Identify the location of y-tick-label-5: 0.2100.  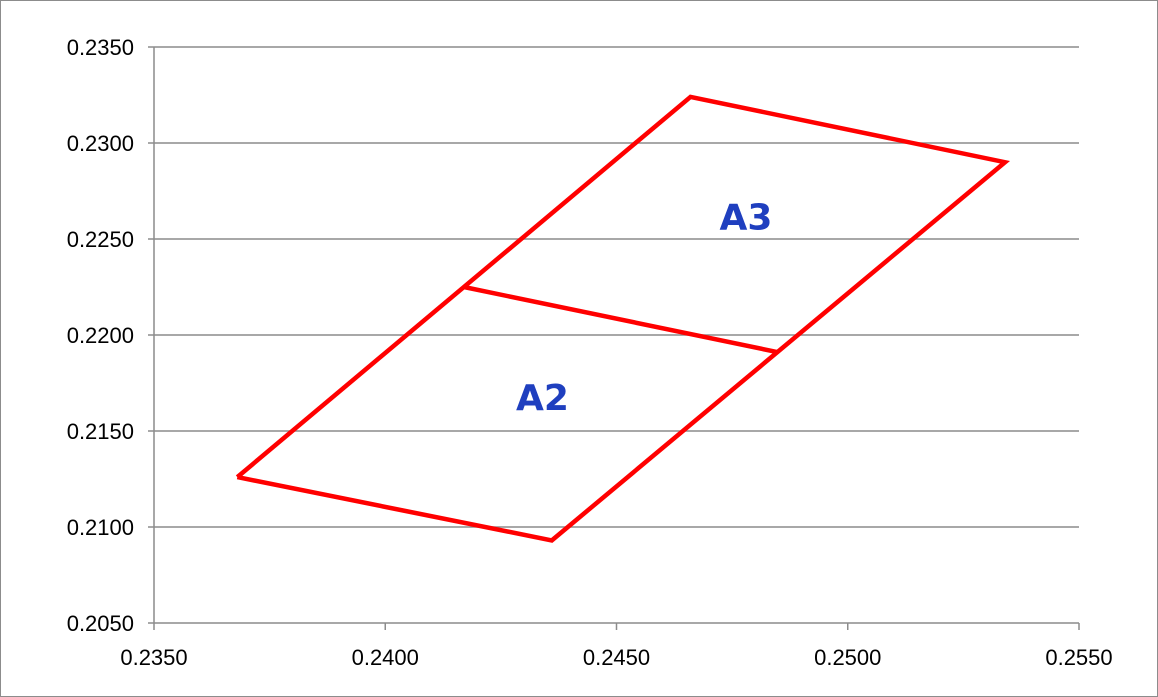
(100, 527).